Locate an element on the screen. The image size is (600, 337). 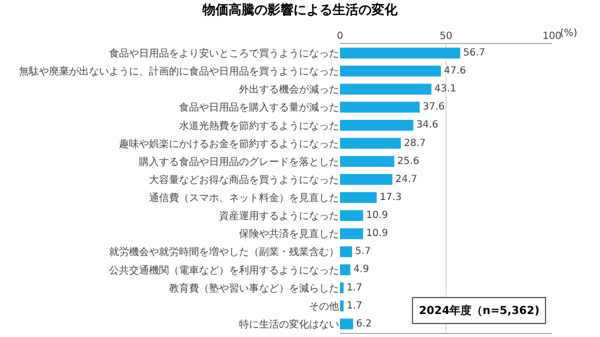
y-tick-label: 教育費（塾や習い事など）を減らした is located at coordinates (254, 288).